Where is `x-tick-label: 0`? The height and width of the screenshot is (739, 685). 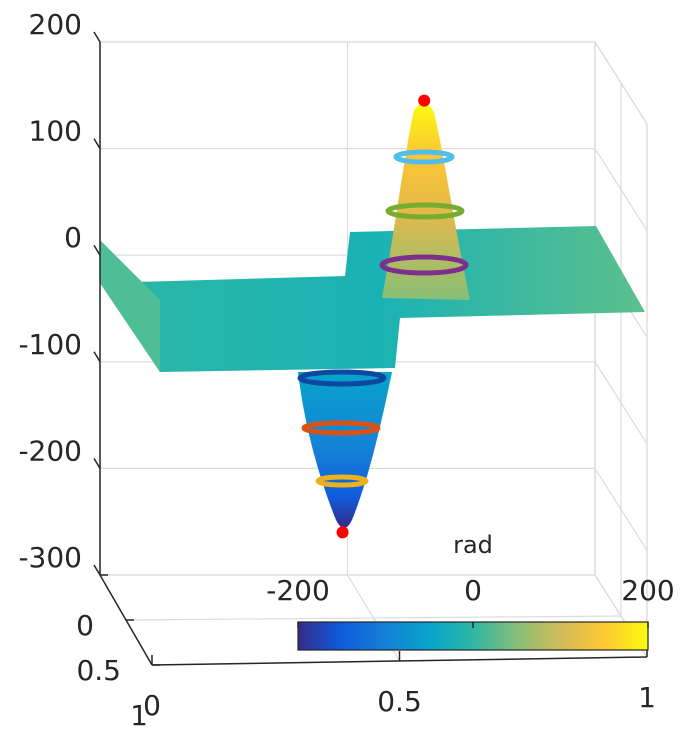 x-tick-label: 0 is located at coordinates (152, 705).